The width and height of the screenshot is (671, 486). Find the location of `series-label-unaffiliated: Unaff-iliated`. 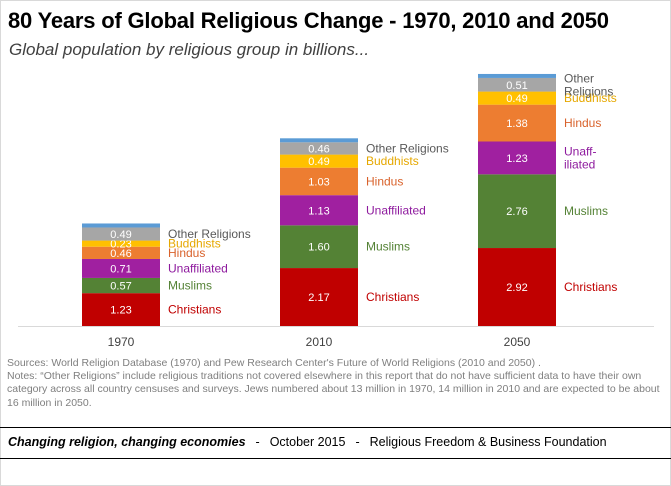

series-label-unaffiliated: Unaff-iliated is located at coordinates (580, 157).